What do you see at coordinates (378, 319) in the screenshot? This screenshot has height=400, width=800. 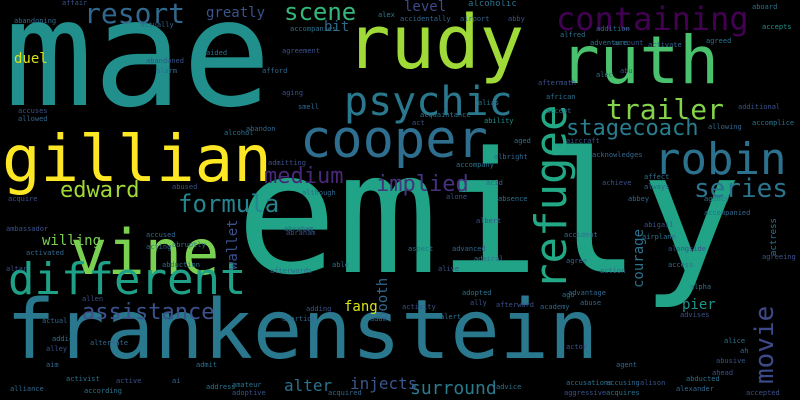 I see `word-adam: adam` at bounding box center [378, 319].